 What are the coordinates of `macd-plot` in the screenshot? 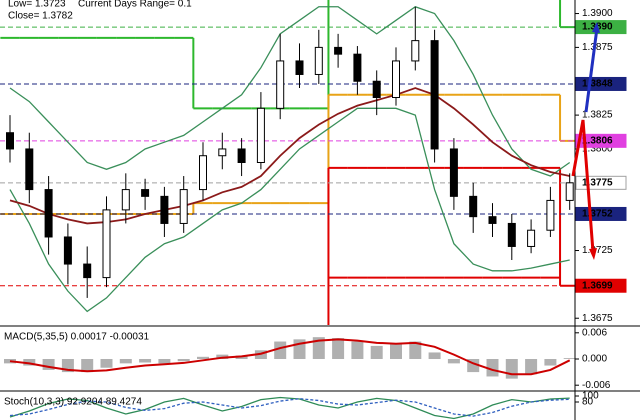 It's located at (289, 358).